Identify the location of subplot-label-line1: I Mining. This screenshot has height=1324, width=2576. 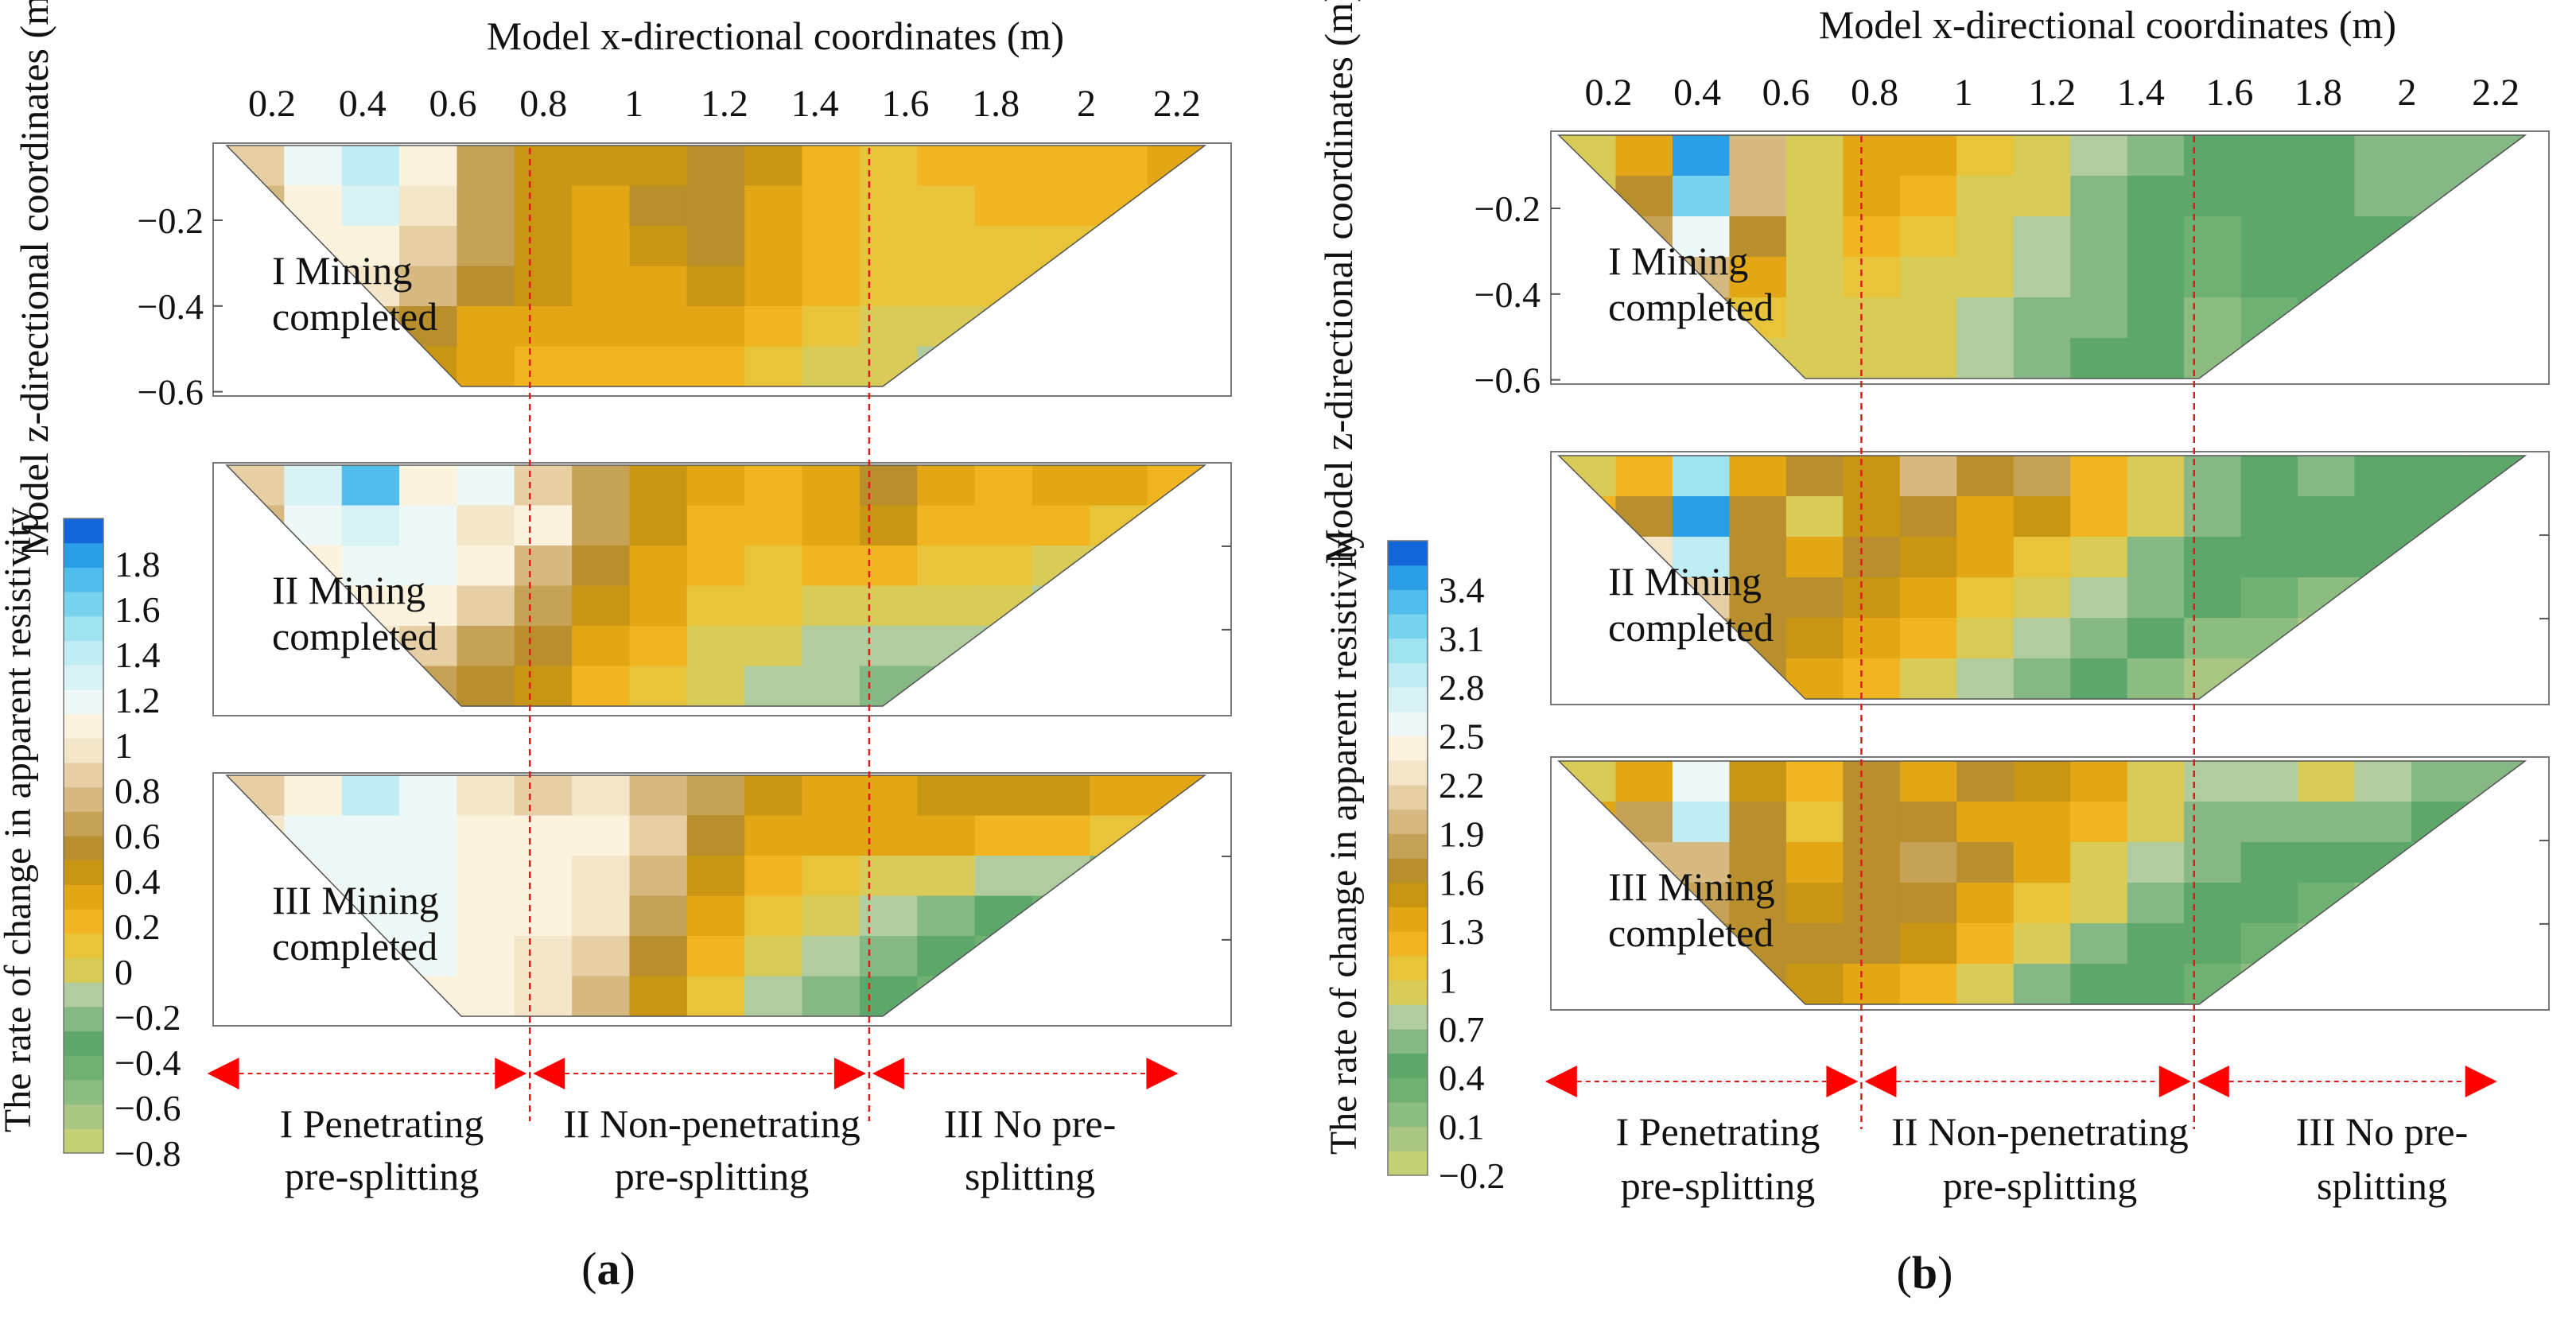
(342, 270).